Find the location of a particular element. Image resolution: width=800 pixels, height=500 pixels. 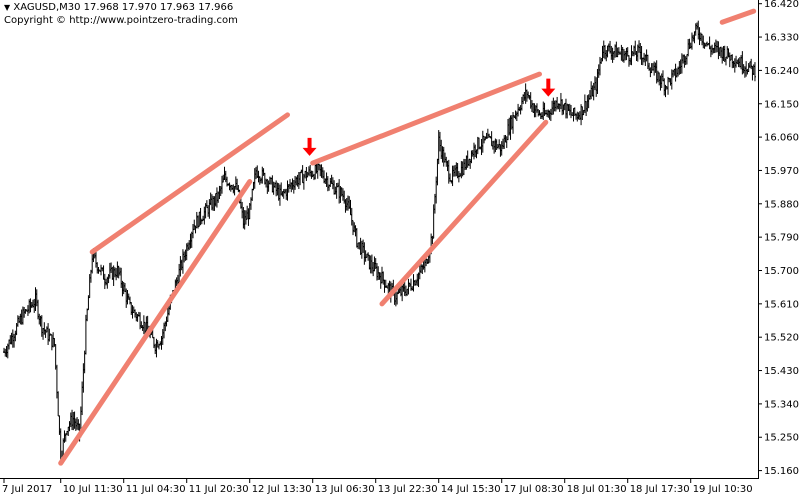

collapse-triangle-icon: ▼ is located at coordinates (7, 7).